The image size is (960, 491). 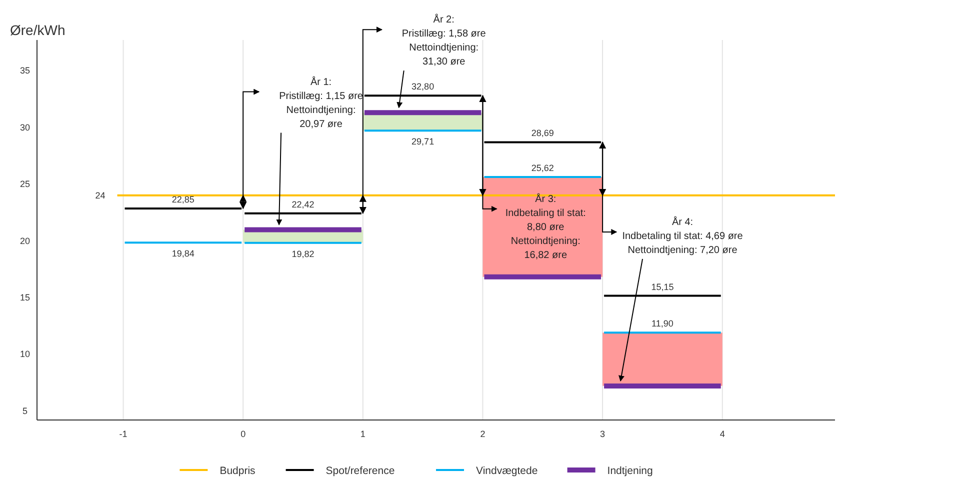 I want to click on data-label: 28,69, so click(x=542, y=133).